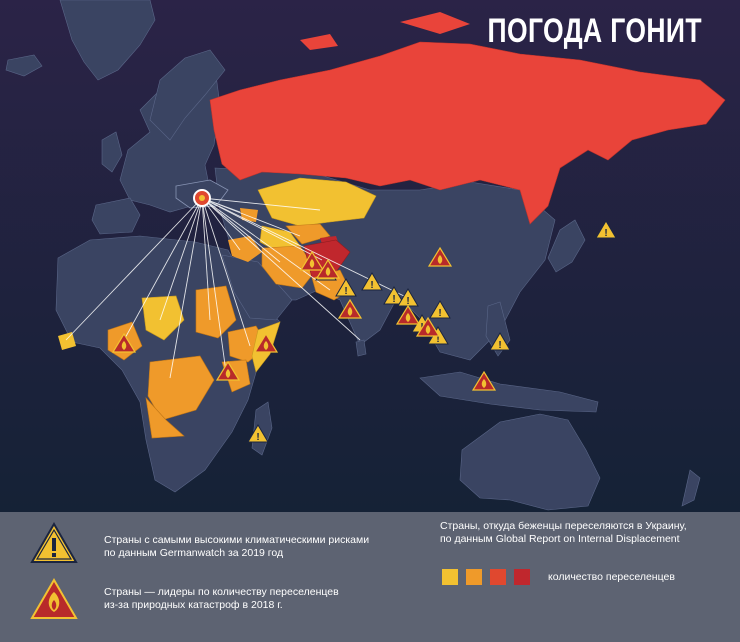 The width and height of the screenshot is (740, 642). What do you see at coordinates (202, 198) in the screenshot?
I see `ukraine-marker-core` at bounding box center [202, 198].